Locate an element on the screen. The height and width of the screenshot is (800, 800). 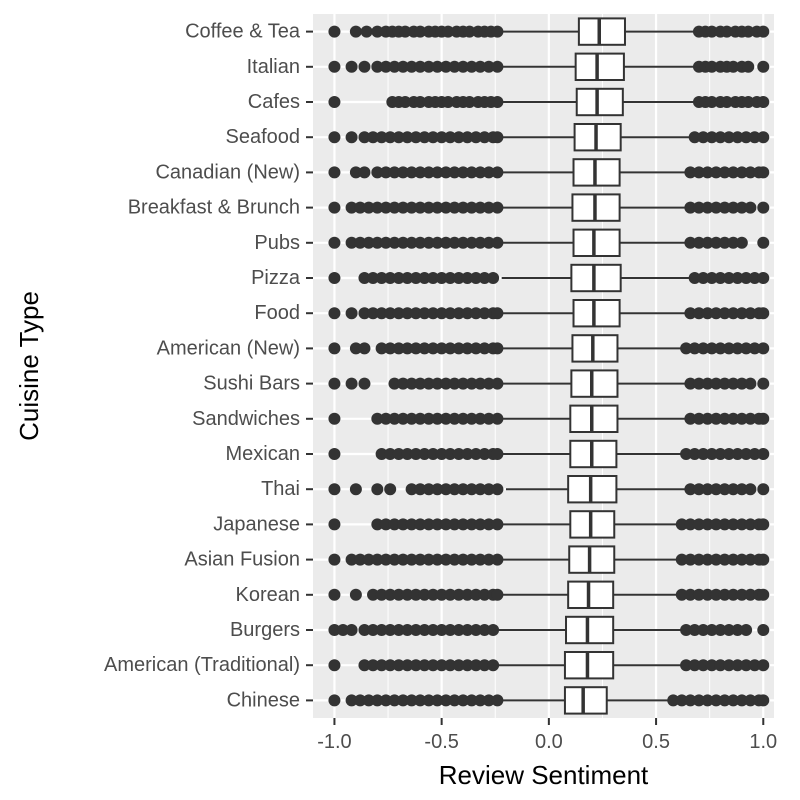
y-axis-title: Cuisine Type is located at coordinates (29, 366).